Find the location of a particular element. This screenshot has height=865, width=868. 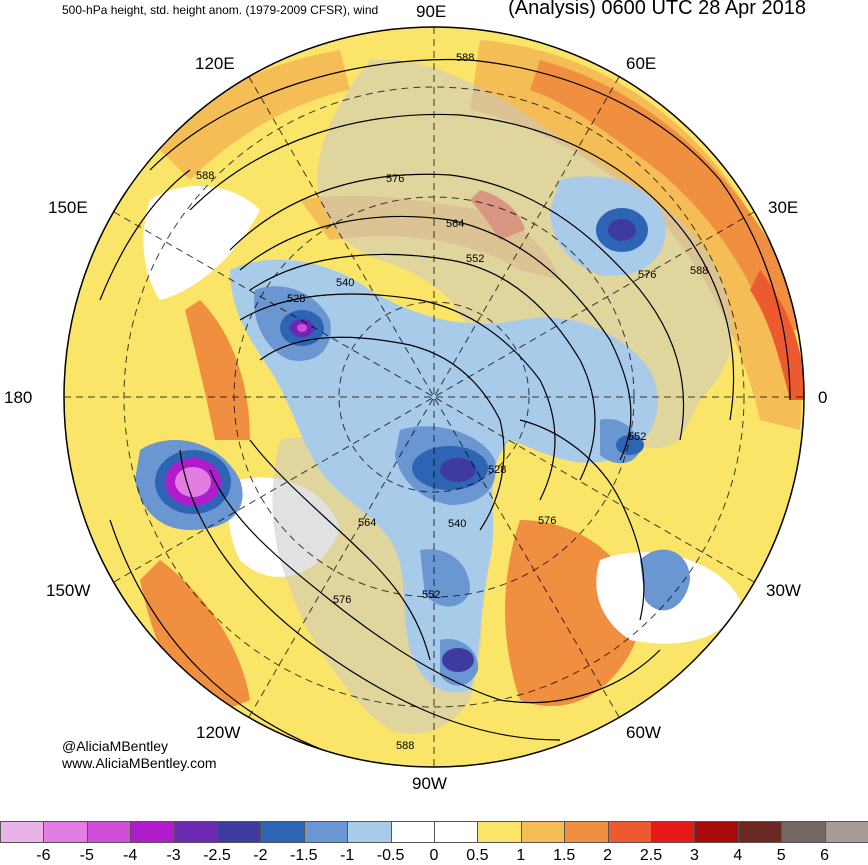

colorbar-tick-label: 0 is located at coordinates (434, 855).